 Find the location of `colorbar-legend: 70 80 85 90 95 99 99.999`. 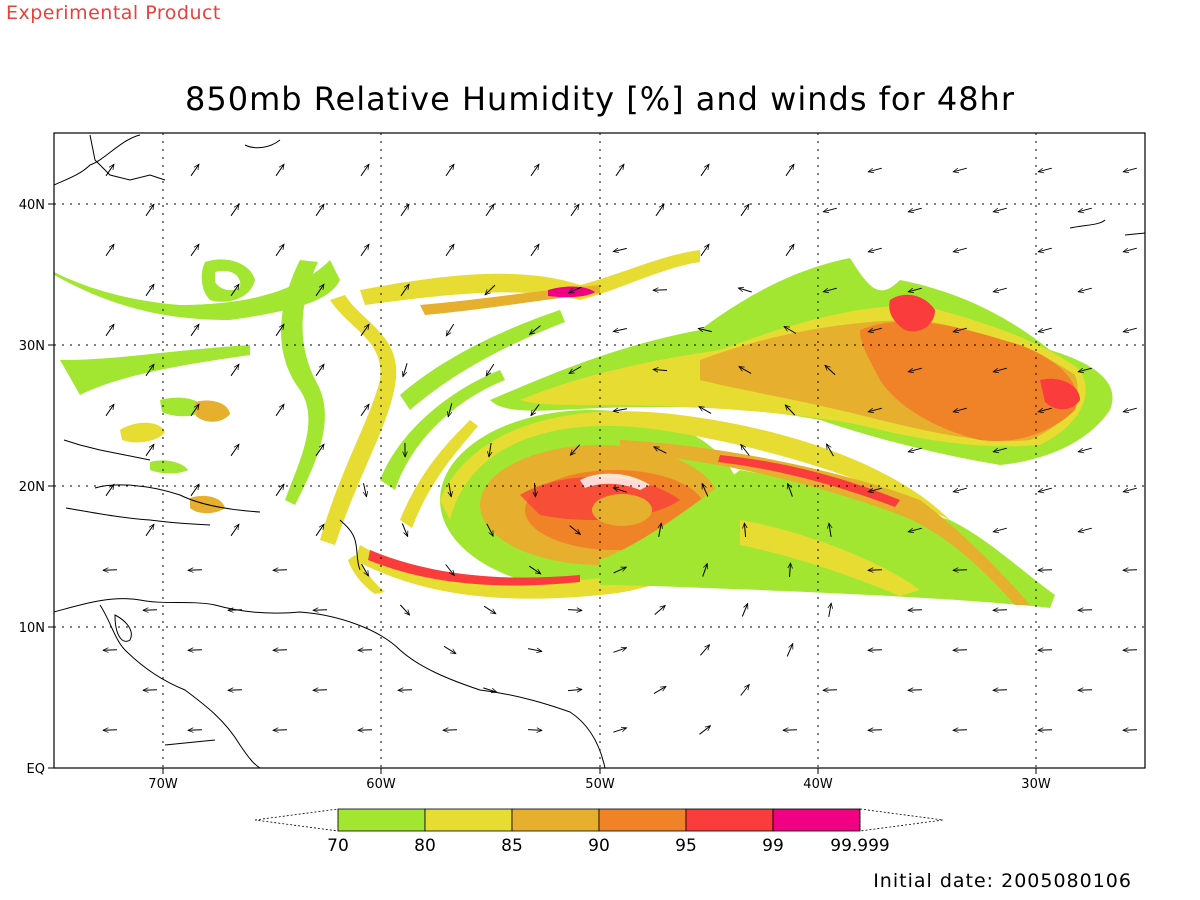

colorbar-legend: 70 80 85 90 95 99 99.999 is located at coordinates (599, 832).